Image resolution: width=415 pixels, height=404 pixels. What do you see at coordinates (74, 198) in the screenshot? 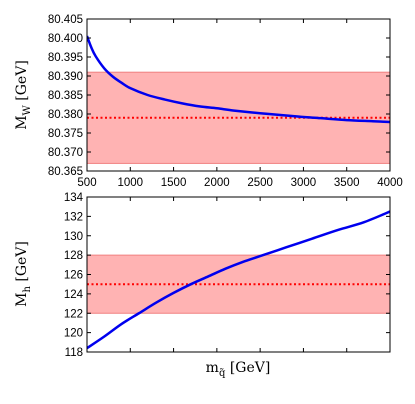
I see `bot-y-tick-label: 134` at bounding box center [74, 198].